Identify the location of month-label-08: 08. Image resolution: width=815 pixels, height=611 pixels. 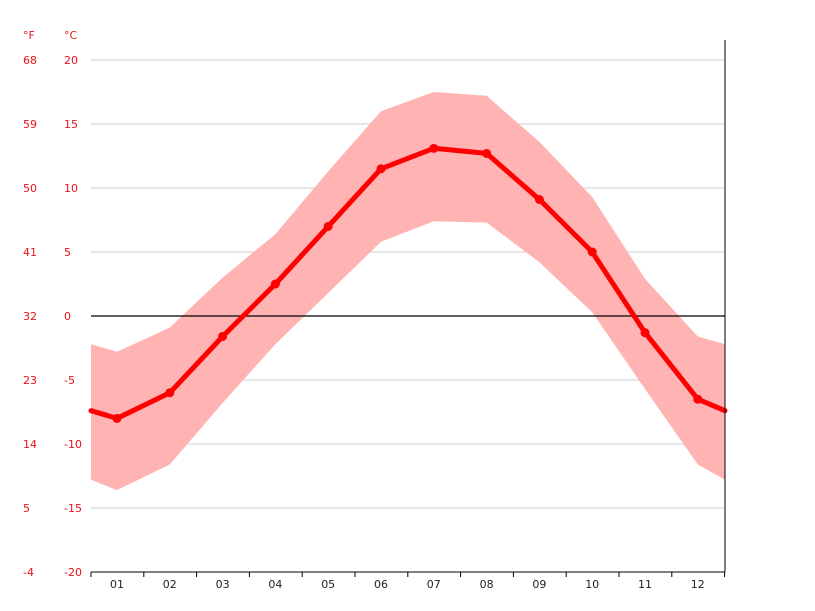
(487, 584).